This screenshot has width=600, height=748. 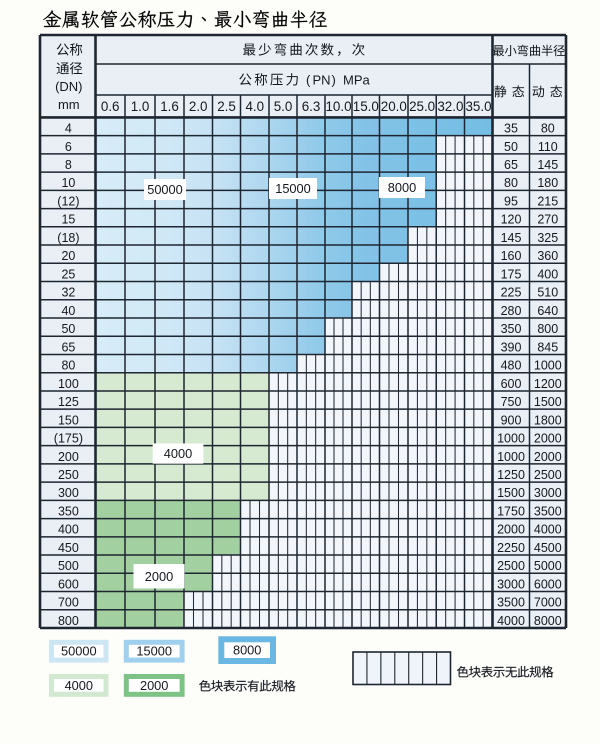 What do you see at coordinates (548, 584) in the screenshot?
I see `svg-text: 6000` at bounding box center [548, 584].